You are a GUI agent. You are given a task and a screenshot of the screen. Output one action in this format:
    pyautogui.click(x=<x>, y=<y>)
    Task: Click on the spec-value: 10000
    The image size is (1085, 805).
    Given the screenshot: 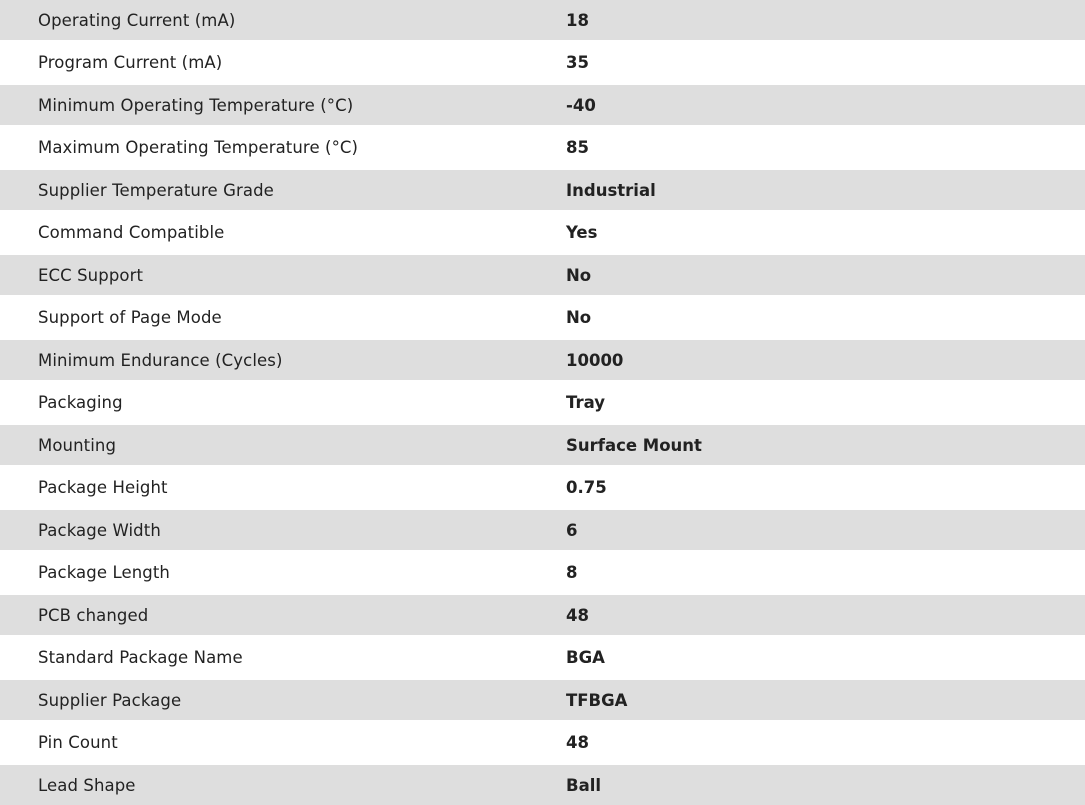 What is the action you would take?
    pyautogui.click(x=595, y=360)
    